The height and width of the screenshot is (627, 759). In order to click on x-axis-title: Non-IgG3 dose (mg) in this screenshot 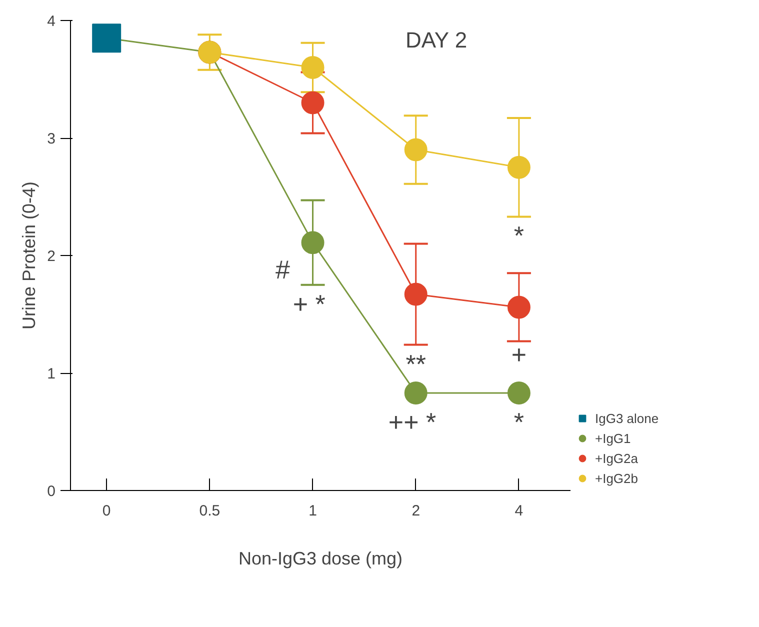, I will do `click(320, 558)`.